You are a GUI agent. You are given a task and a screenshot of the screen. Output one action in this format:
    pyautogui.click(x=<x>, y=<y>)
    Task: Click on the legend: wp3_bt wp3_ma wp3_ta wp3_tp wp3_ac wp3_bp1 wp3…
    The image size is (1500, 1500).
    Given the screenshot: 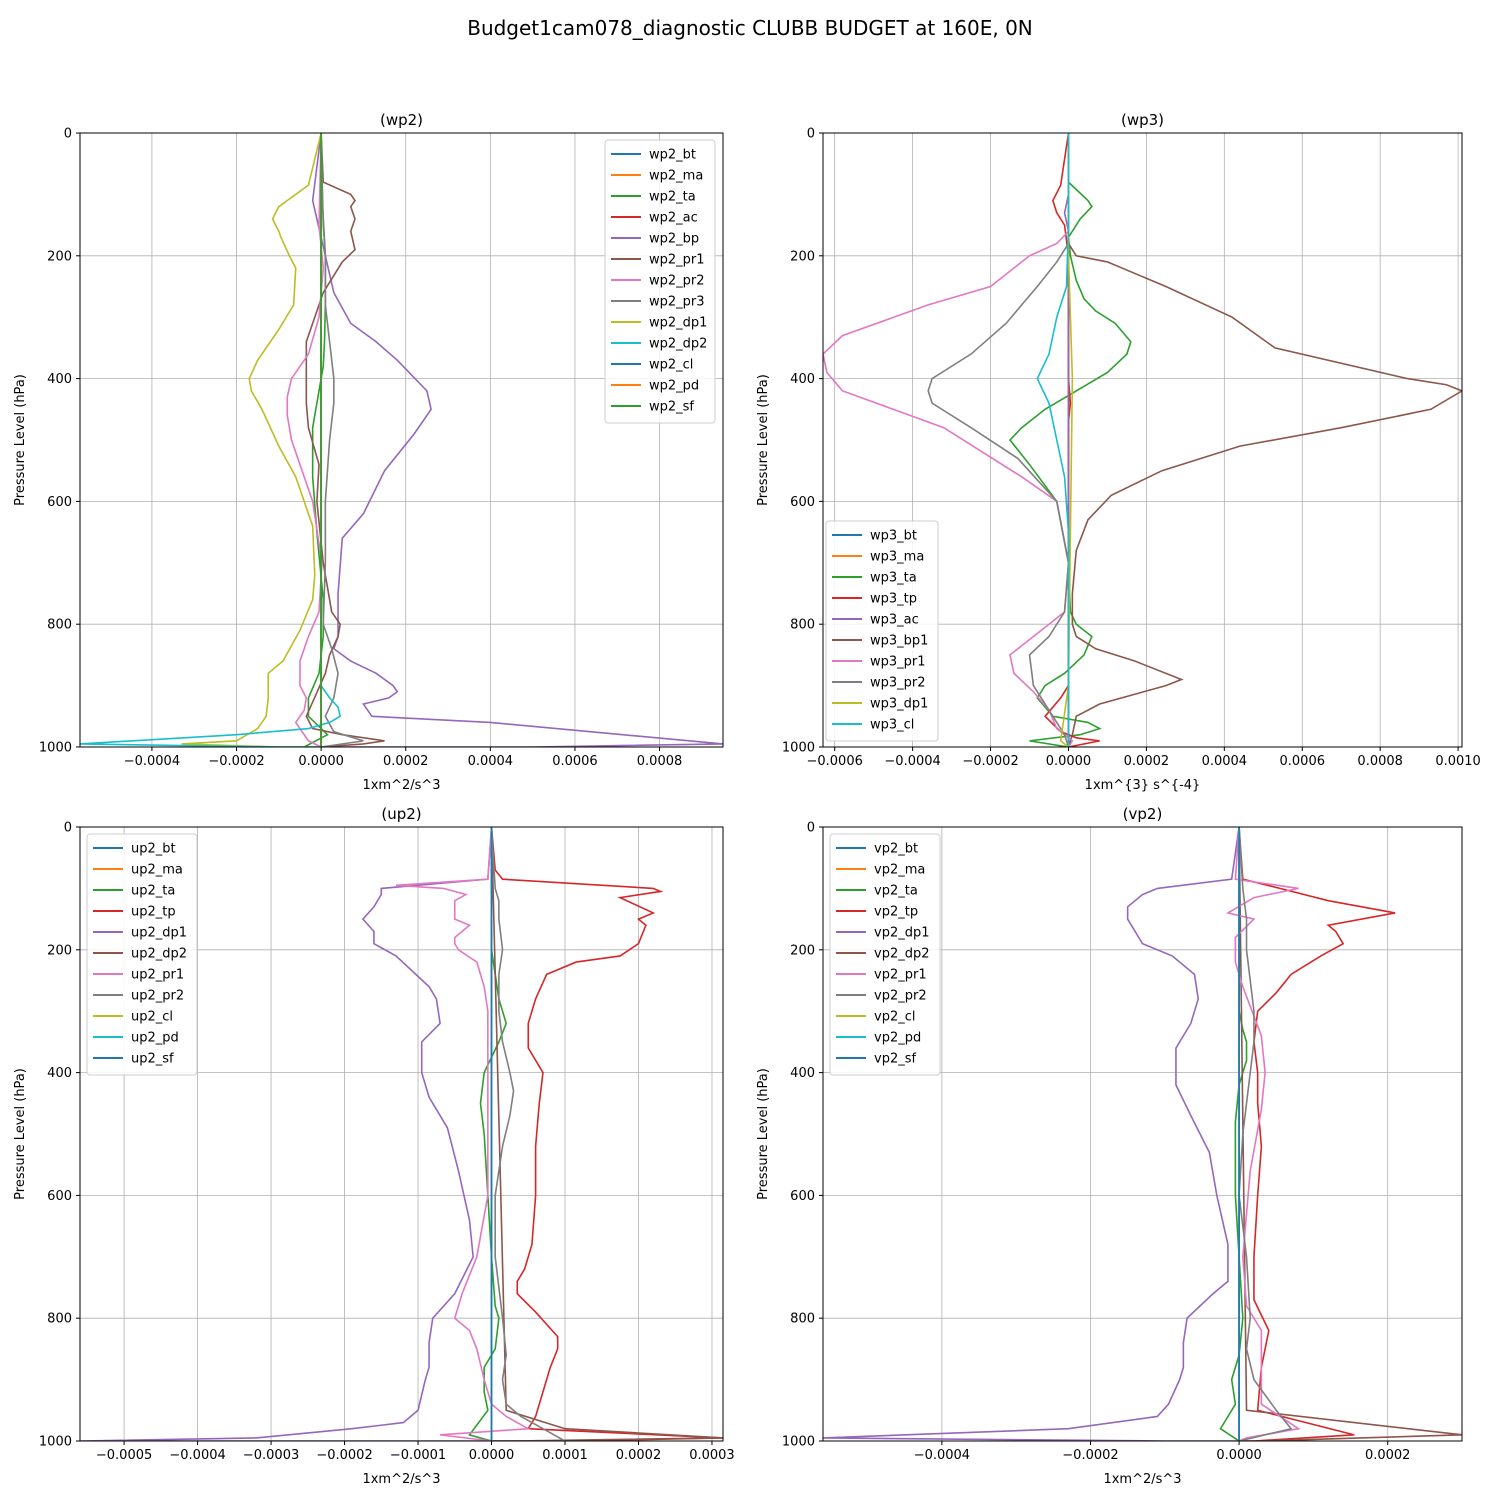 What is the action you would take?
    pyautogui.click(x=882, y=631)
    